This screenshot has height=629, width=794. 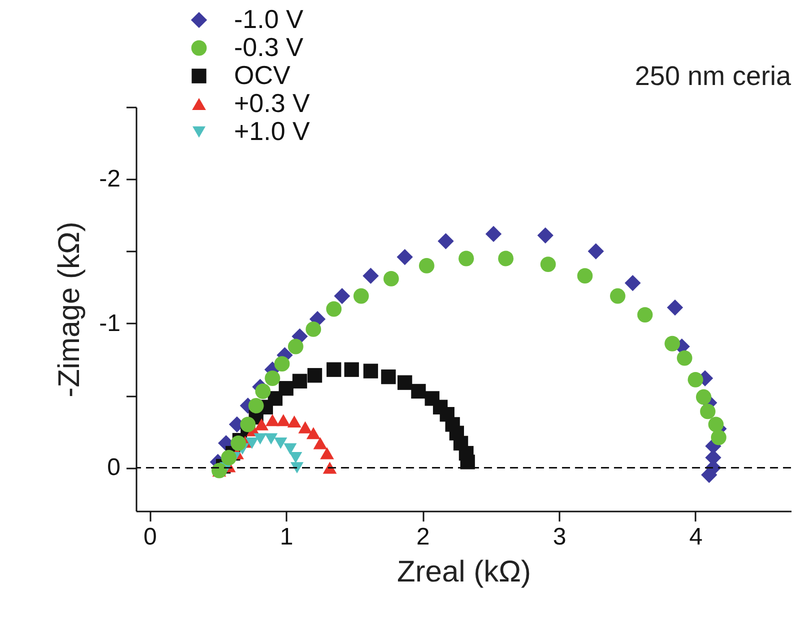 What do you see at coordinates (287, 537) in the screenshot?
I see `x-tick-label: 1` at bounding box center [287, 537].